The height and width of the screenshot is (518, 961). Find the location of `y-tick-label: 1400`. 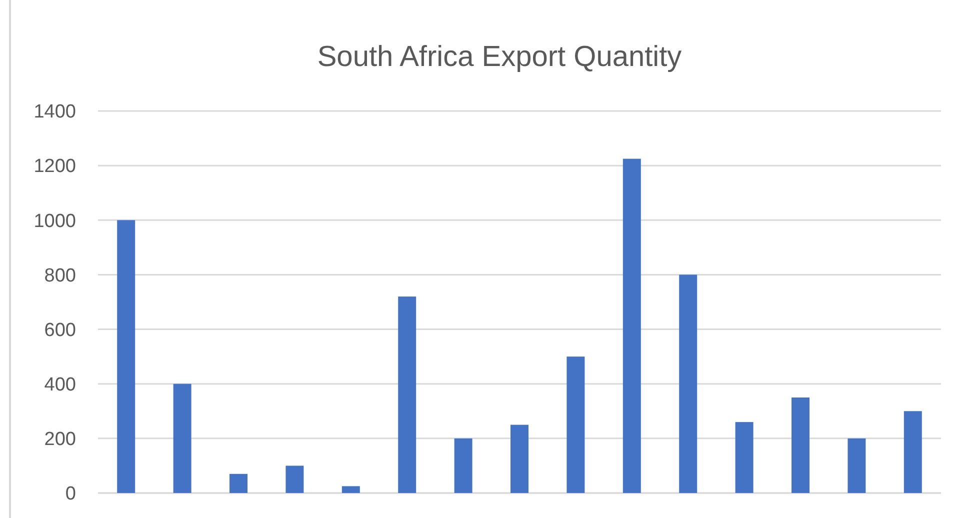

y-tick-label: 1400 is located at coordinates (55, 112).